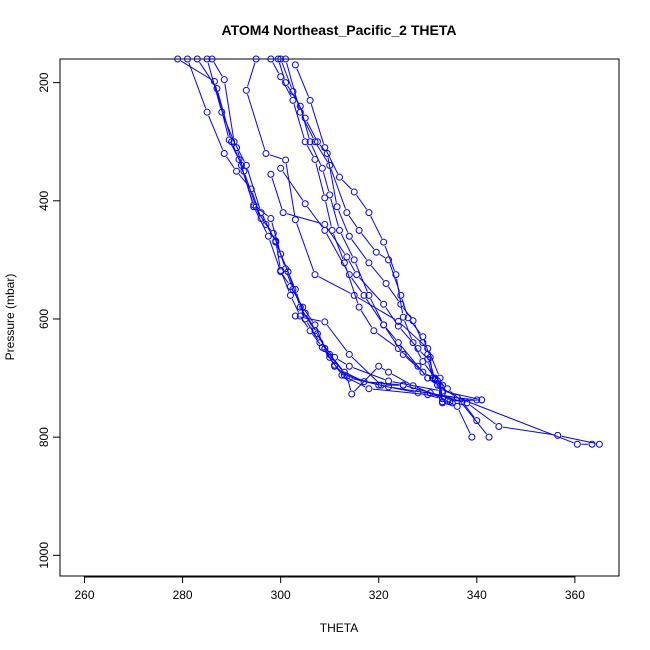 The width and height of the screenshot is (650, 650). I want to click on y-tick-label: 400, so click(44, 200).